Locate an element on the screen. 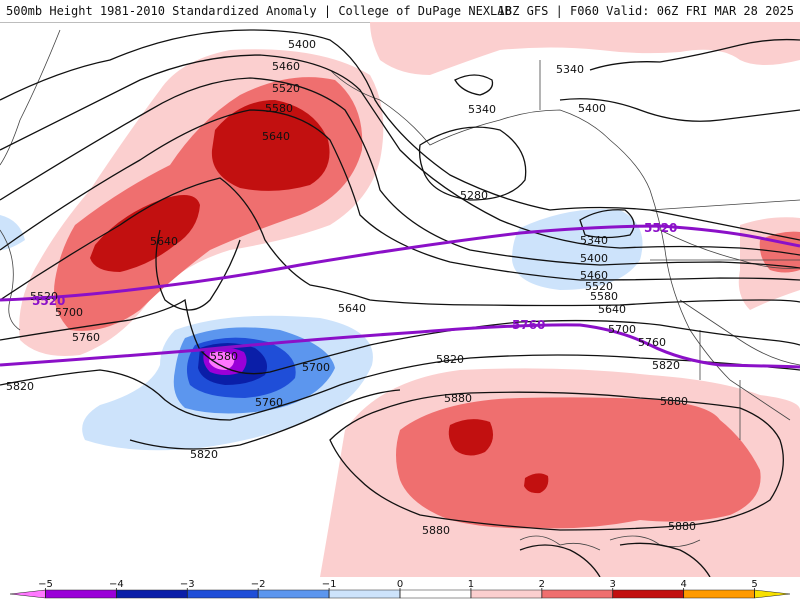  legend-tick-label: 4 is located at coordinates (683, 584).